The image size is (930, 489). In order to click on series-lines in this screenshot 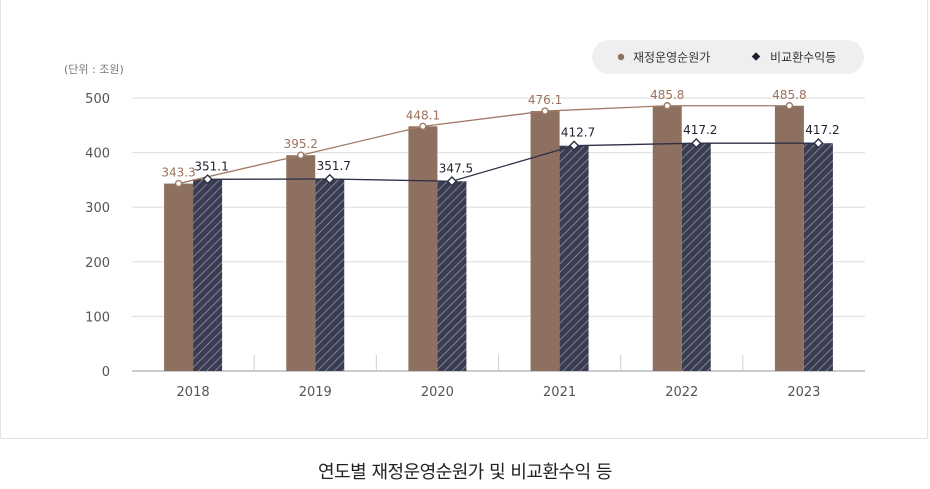, I will do `click(499, 145)`.